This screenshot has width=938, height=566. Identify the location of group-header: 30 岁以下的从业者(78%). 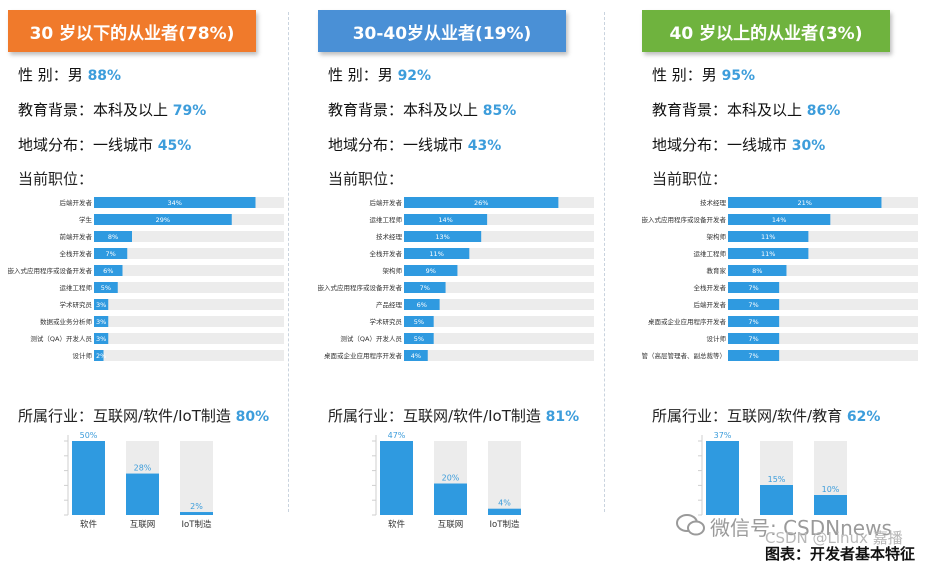
(132, 31).